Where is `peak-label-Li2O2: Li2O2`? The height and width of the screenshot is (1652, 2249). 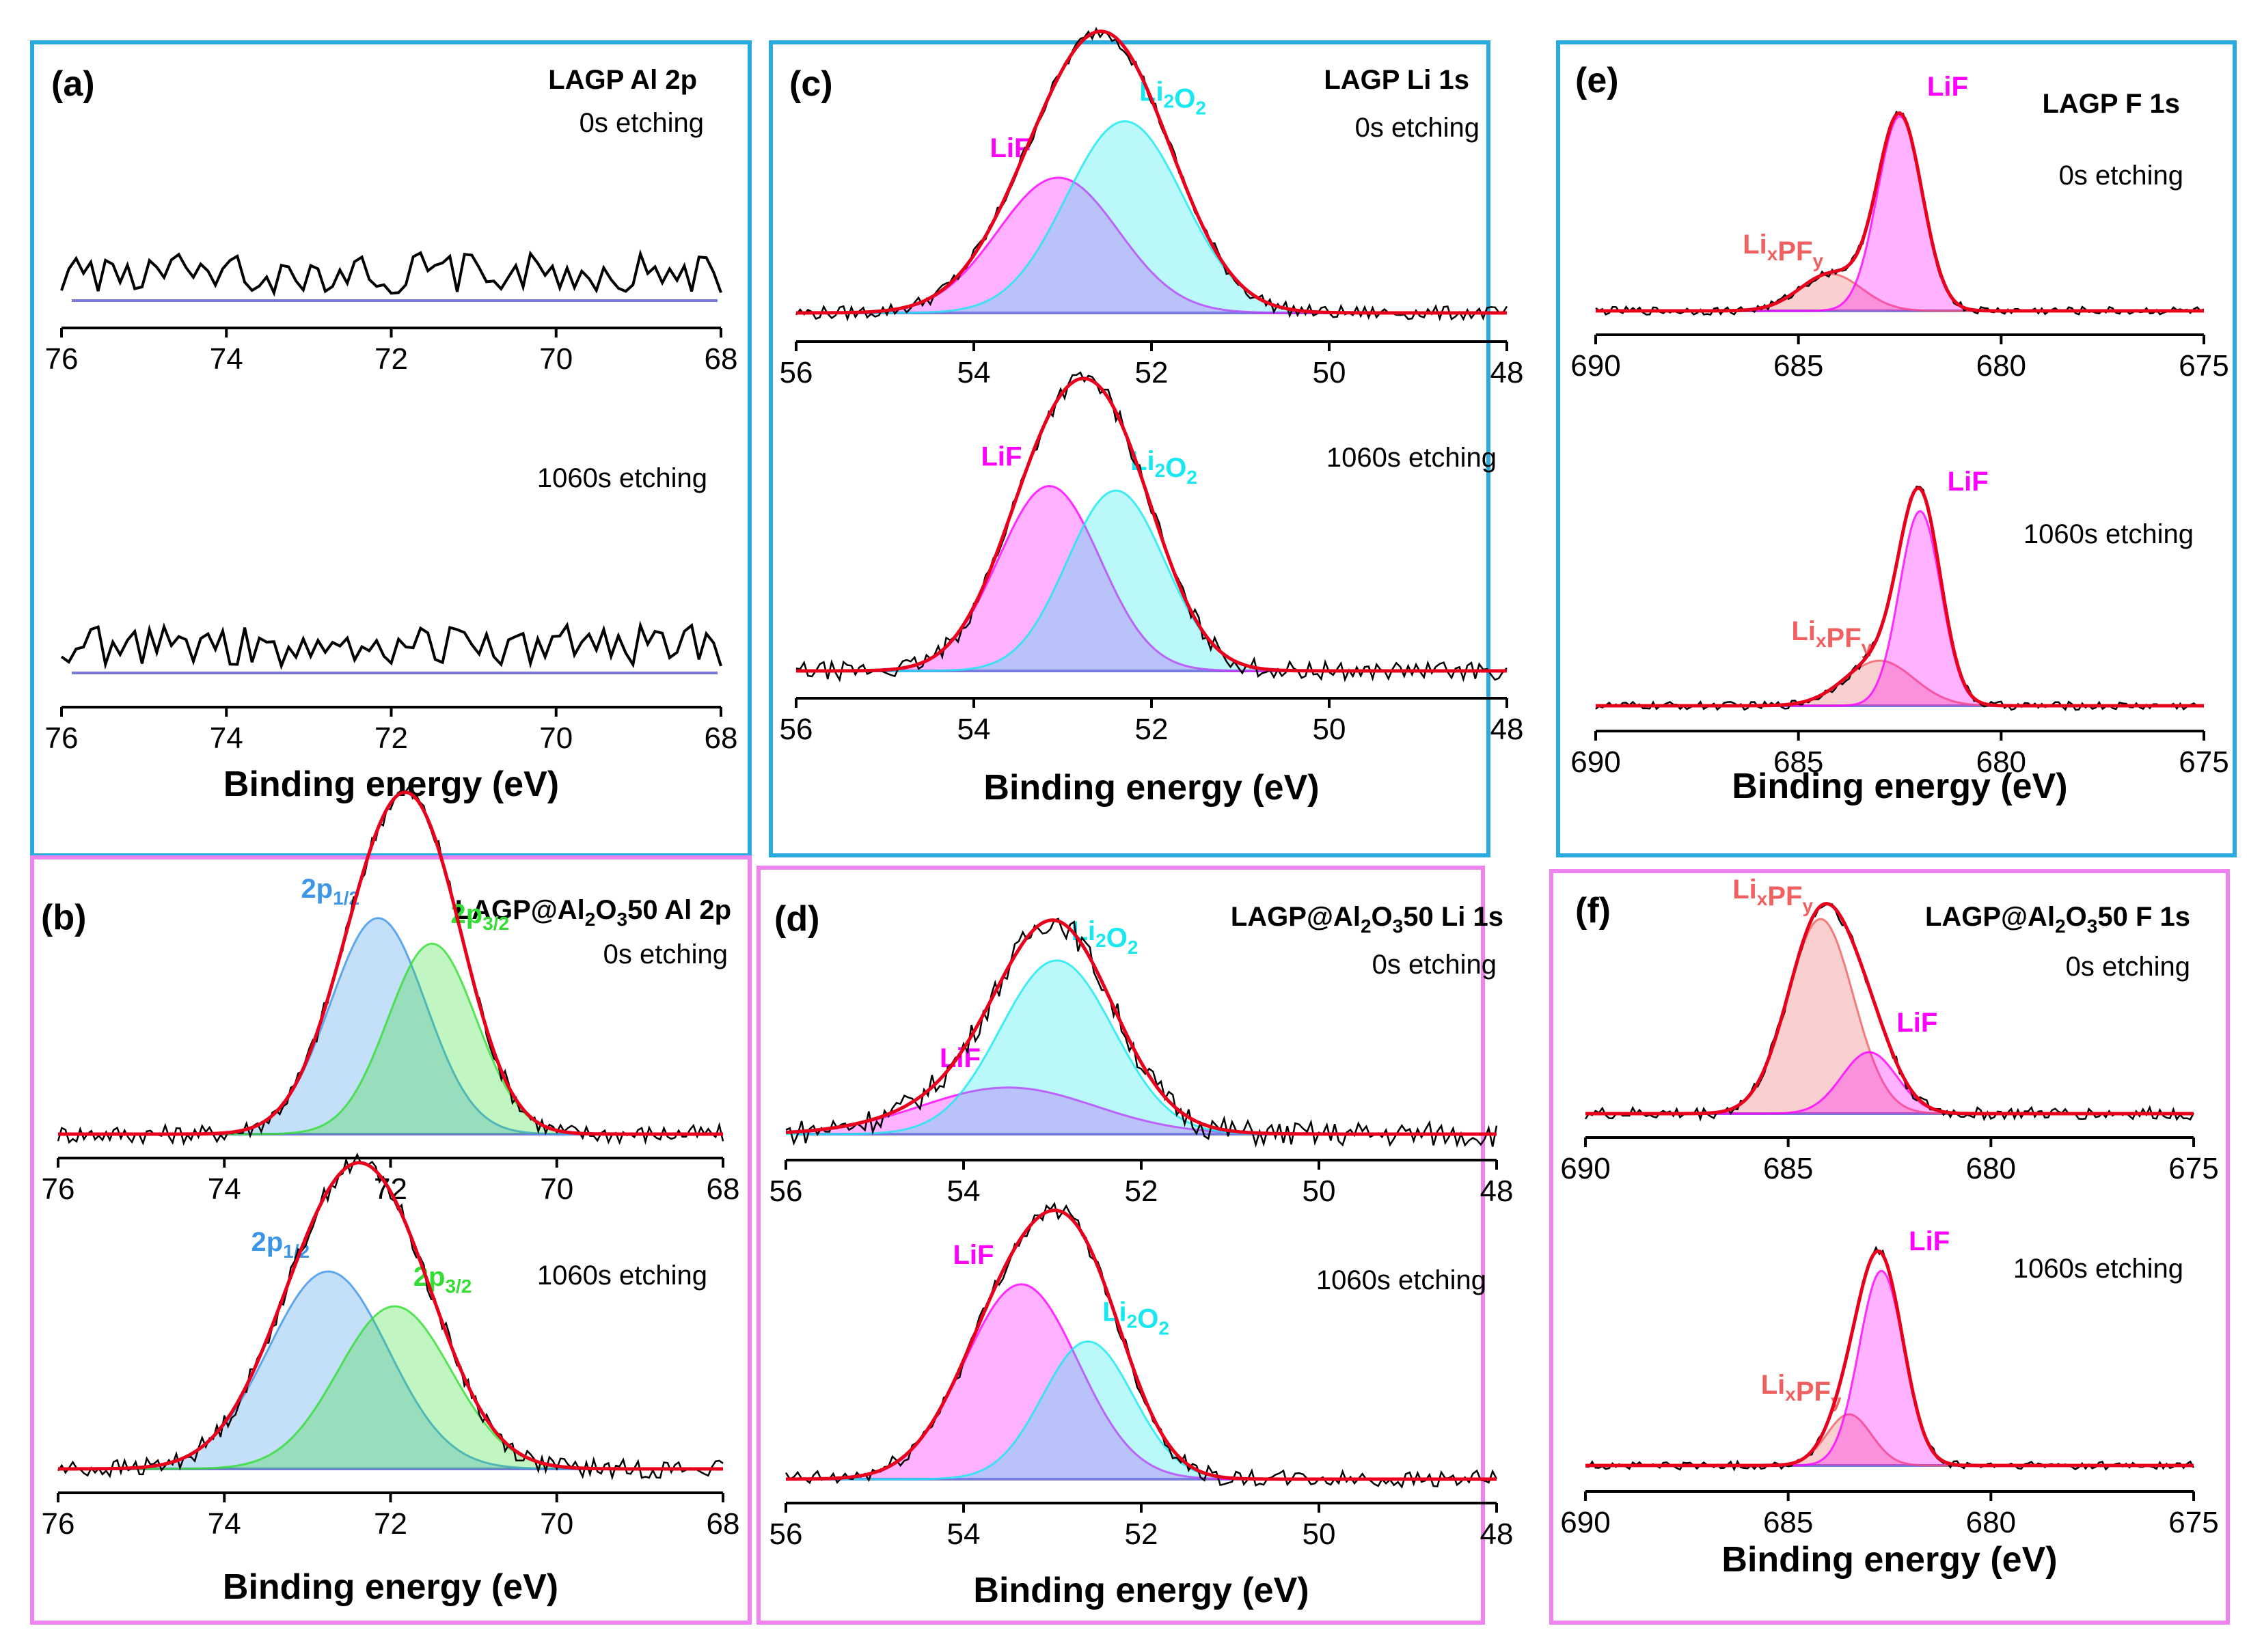
peak-label-Li2O2: Li2O2 is located at coordinates (1105, 937).